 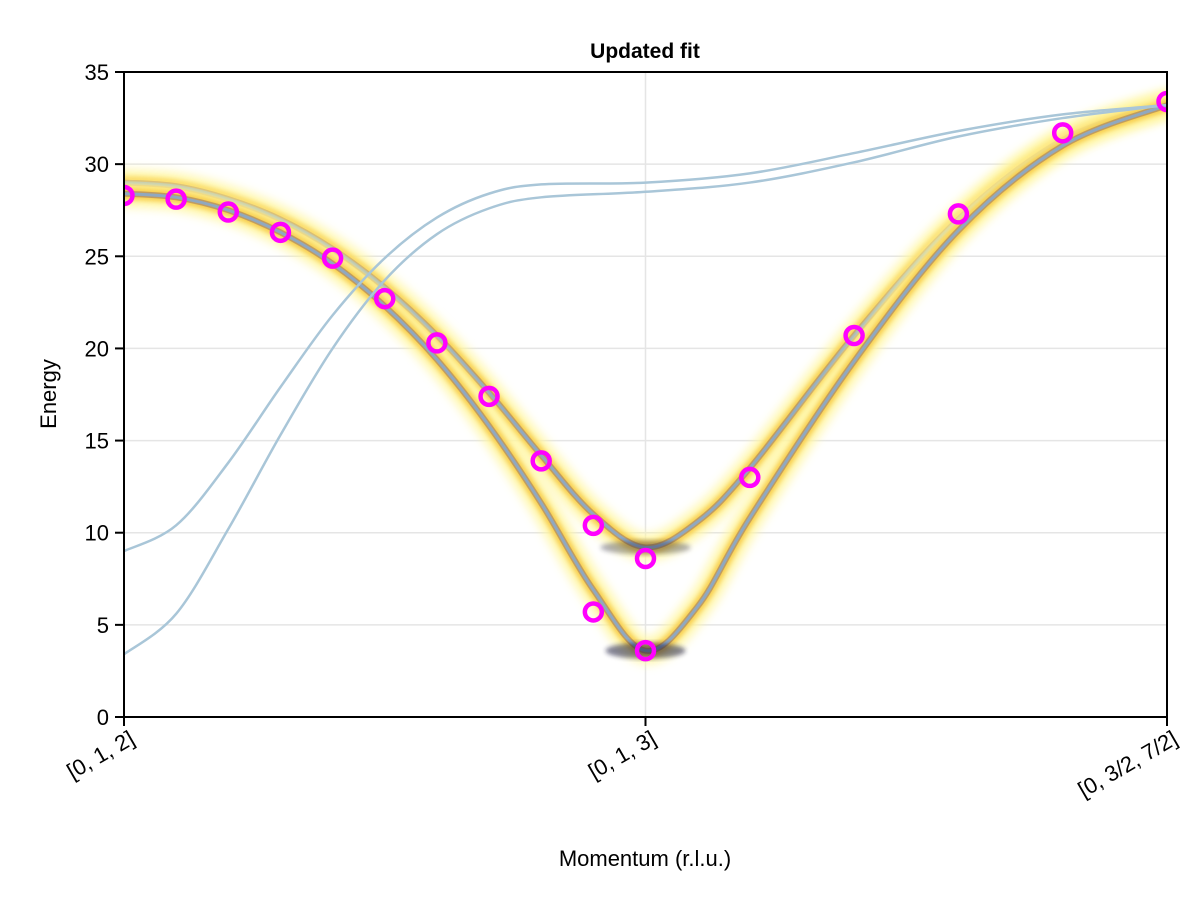 What do you see at coordinates (97, 533) in the screenshot?
I see `y-tick-label: 10` at bounding box center [97, 533].